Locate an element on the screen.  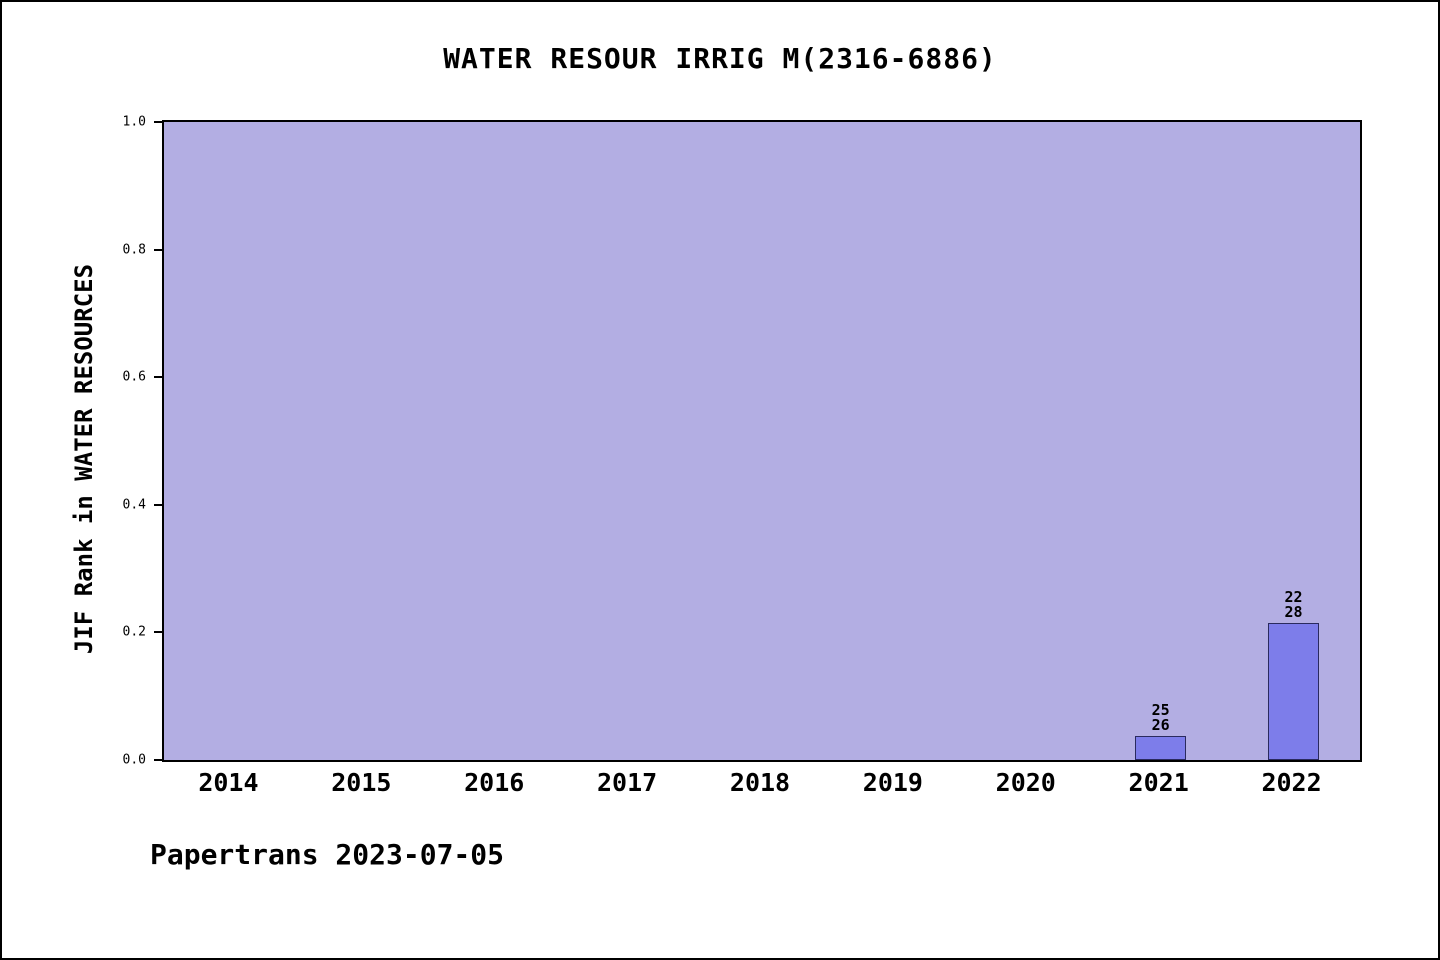
bar-label-2022: 22 28 is located at coordinates (1294, 605).